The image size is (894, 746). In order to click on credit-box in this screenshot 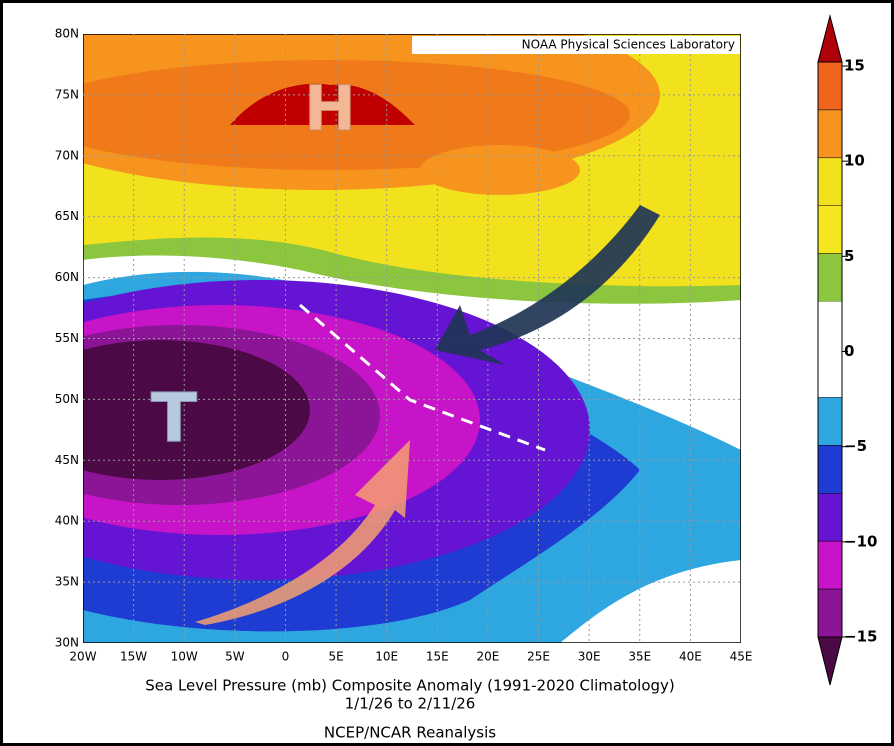, I will do `click(576, 45)`.